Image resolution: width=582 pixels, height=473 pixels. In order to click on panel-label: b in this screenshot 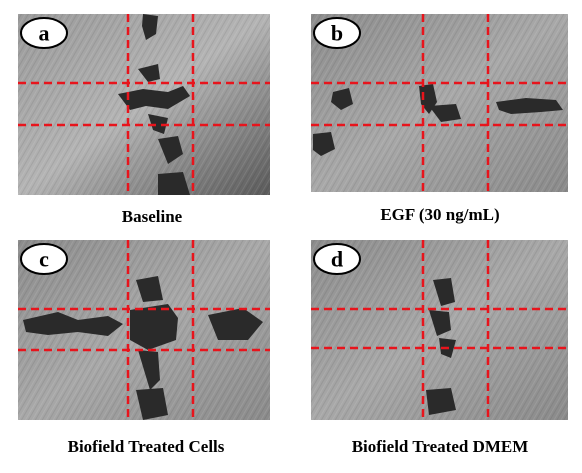, I will do `click(337, 33)`.